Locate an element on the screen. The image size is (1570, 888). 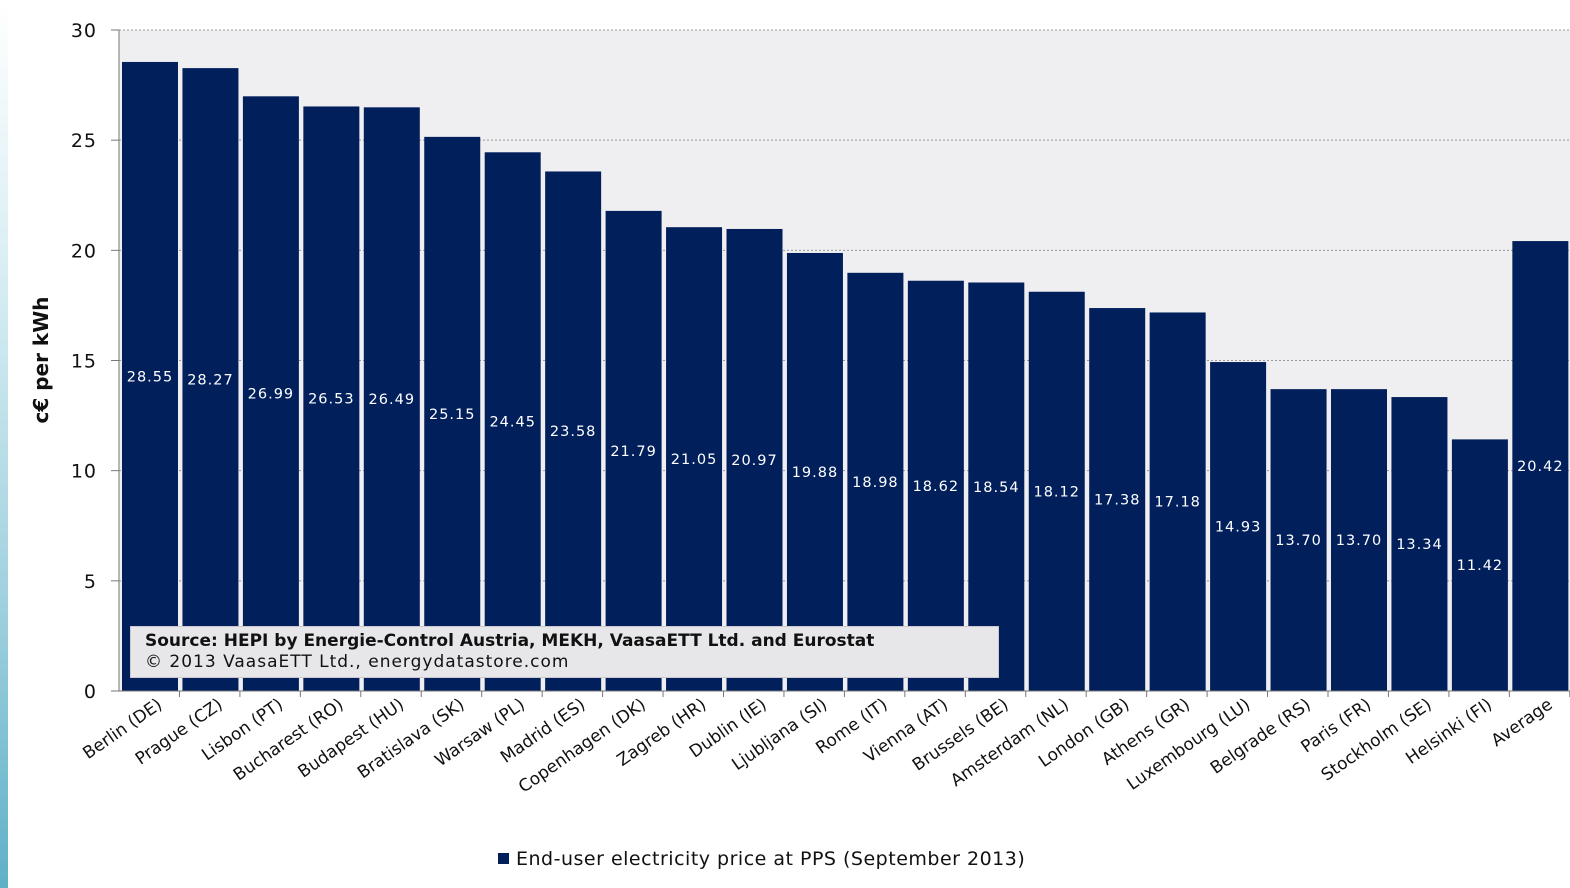
data-label: 17.18 is located at coordinates (1177, 503).